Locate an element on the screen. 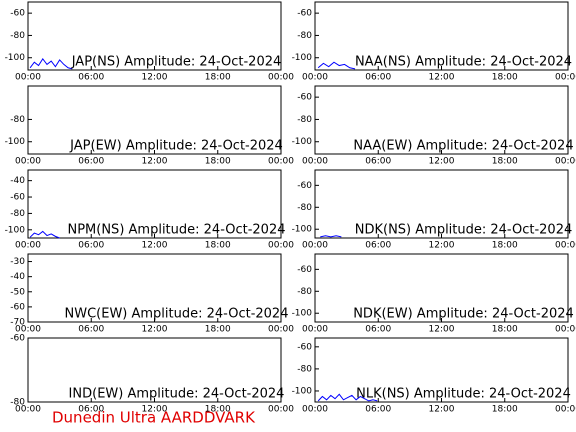 This screenshot has height=432, width=576. y-tick-label: -30 is located at coordinates (17, 262).